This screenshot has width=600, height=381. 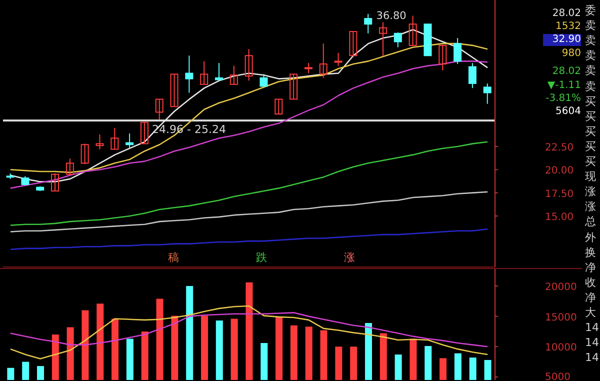 I want to click on text: 980, so click(x=570, y=54).